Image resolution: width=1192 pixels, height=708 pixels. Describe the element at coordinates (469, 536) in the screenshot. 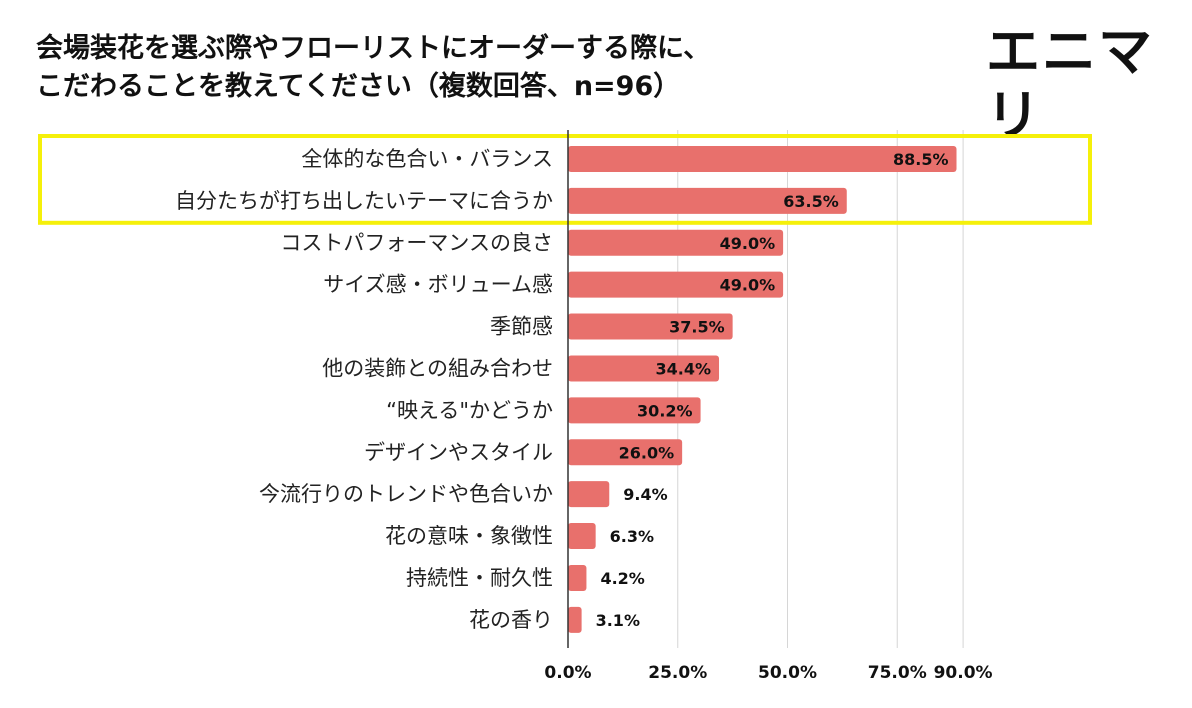

I see `category-label-9: 花の意味・象徴性` at that location.